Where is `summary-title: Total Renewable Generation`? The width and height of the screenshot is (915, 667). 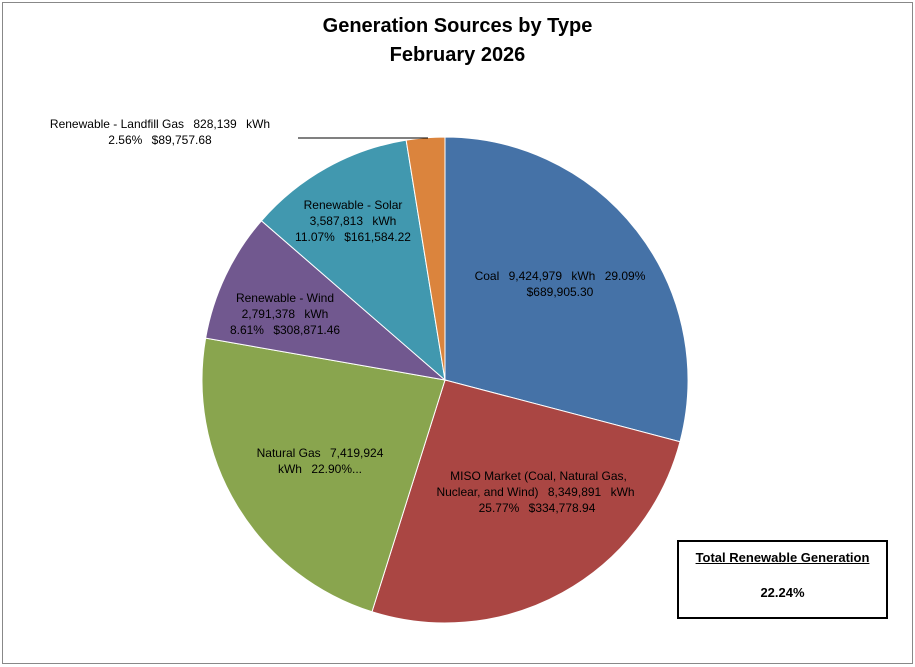
summary-title: Total Renewable Generation is located at coordinates (782, 557).